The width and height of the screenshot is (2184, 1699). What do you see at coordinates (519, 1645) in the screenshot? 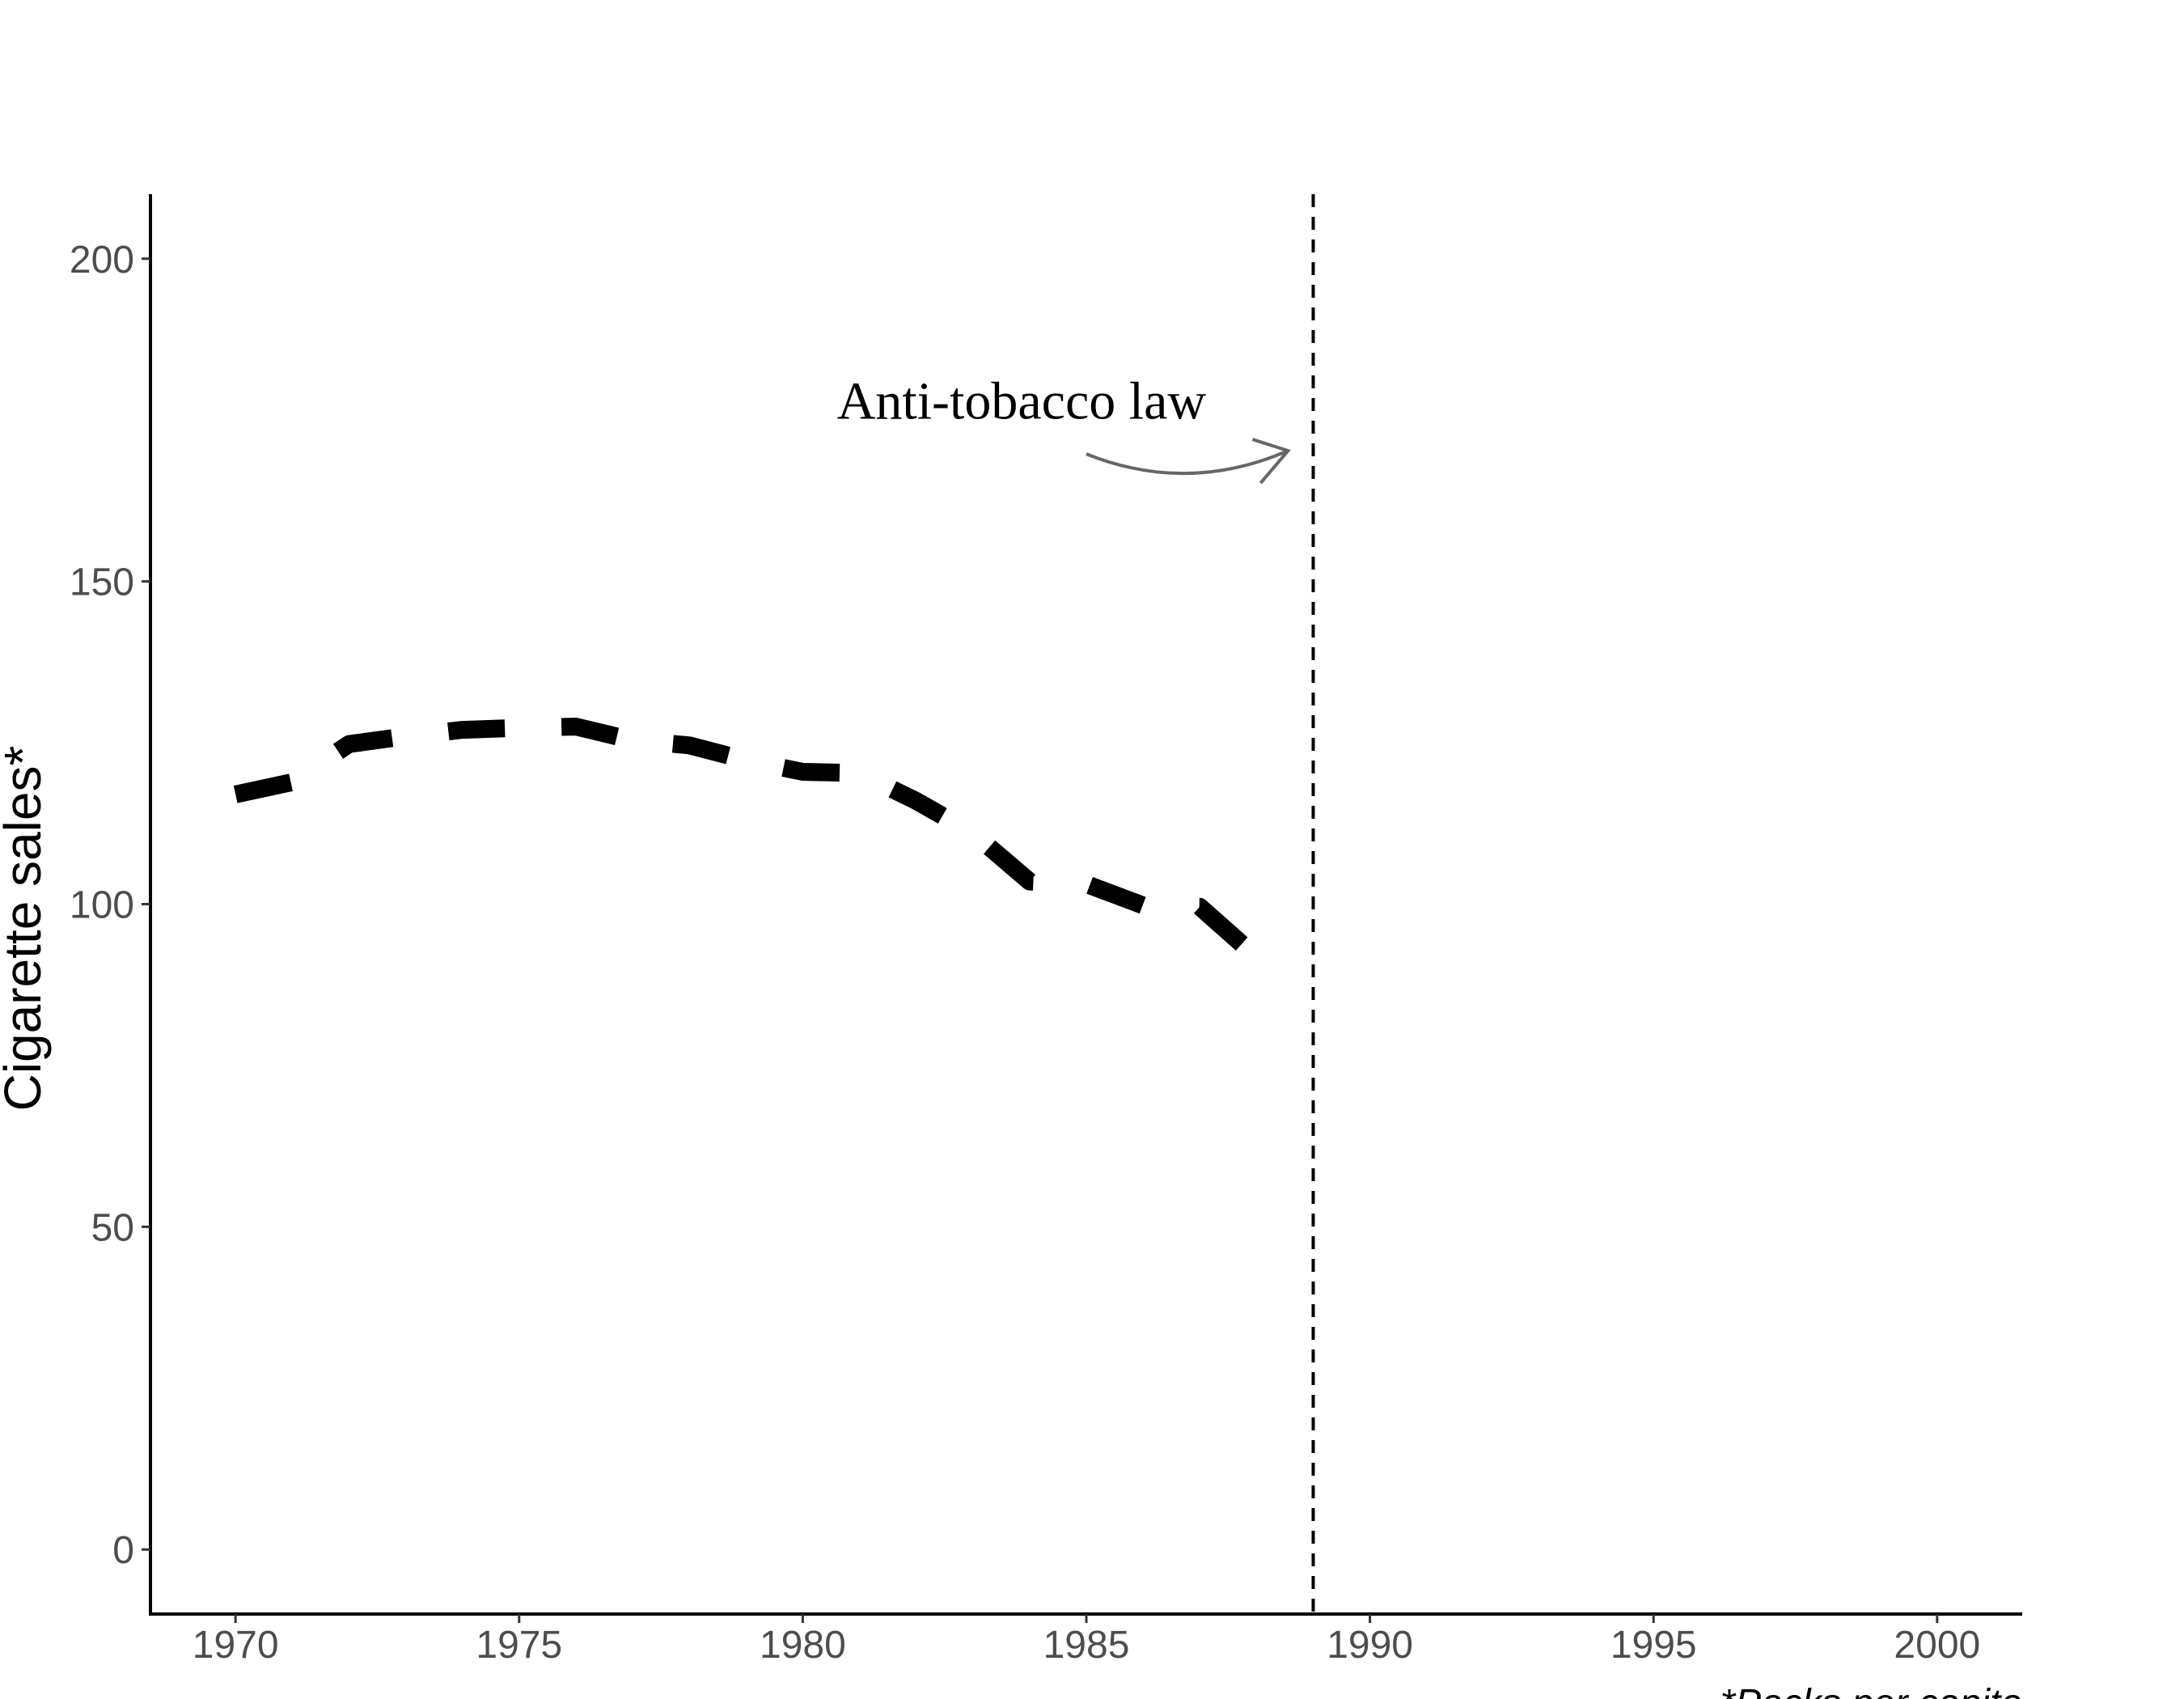
I see `x-tick-label: 1975` at bounding box center [519, 1645].